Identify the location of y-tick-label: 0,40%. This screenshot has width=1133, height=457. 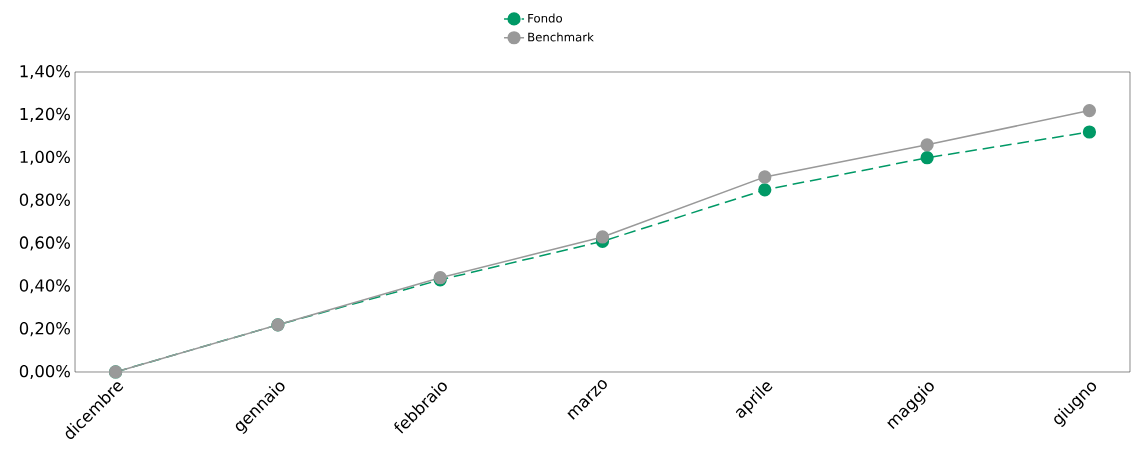
(44, 286).